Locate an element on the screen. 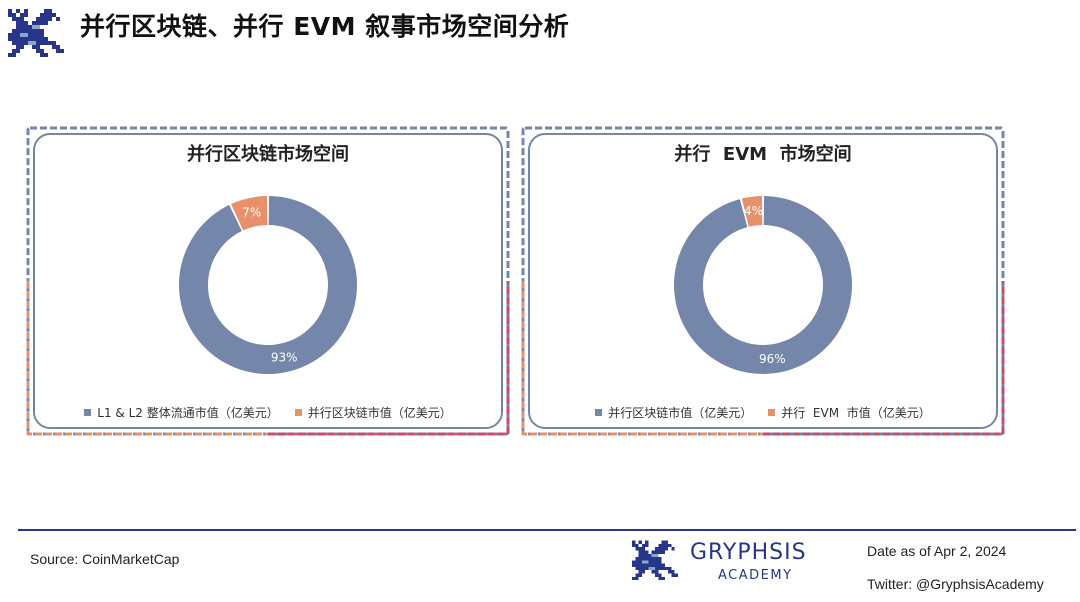  chart-legend: 并行区块链市值（亿美元） 并行 EVM 市值（亿美元） is located at coordinates (763, 412).